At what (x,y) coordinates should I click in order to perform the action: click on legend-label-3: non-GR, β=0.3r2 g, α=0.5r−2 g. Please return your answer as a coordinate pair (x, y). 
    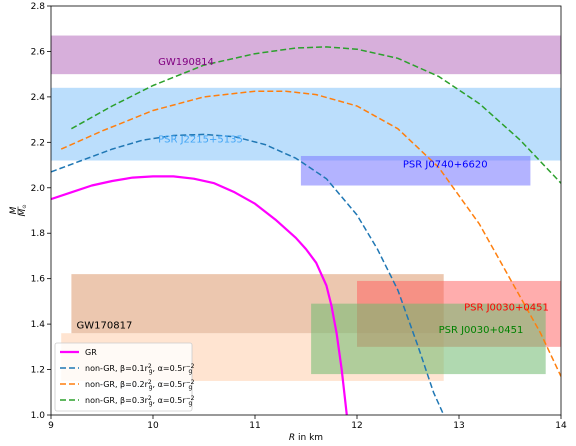
    Looking at the image, I should click on (140, 401).